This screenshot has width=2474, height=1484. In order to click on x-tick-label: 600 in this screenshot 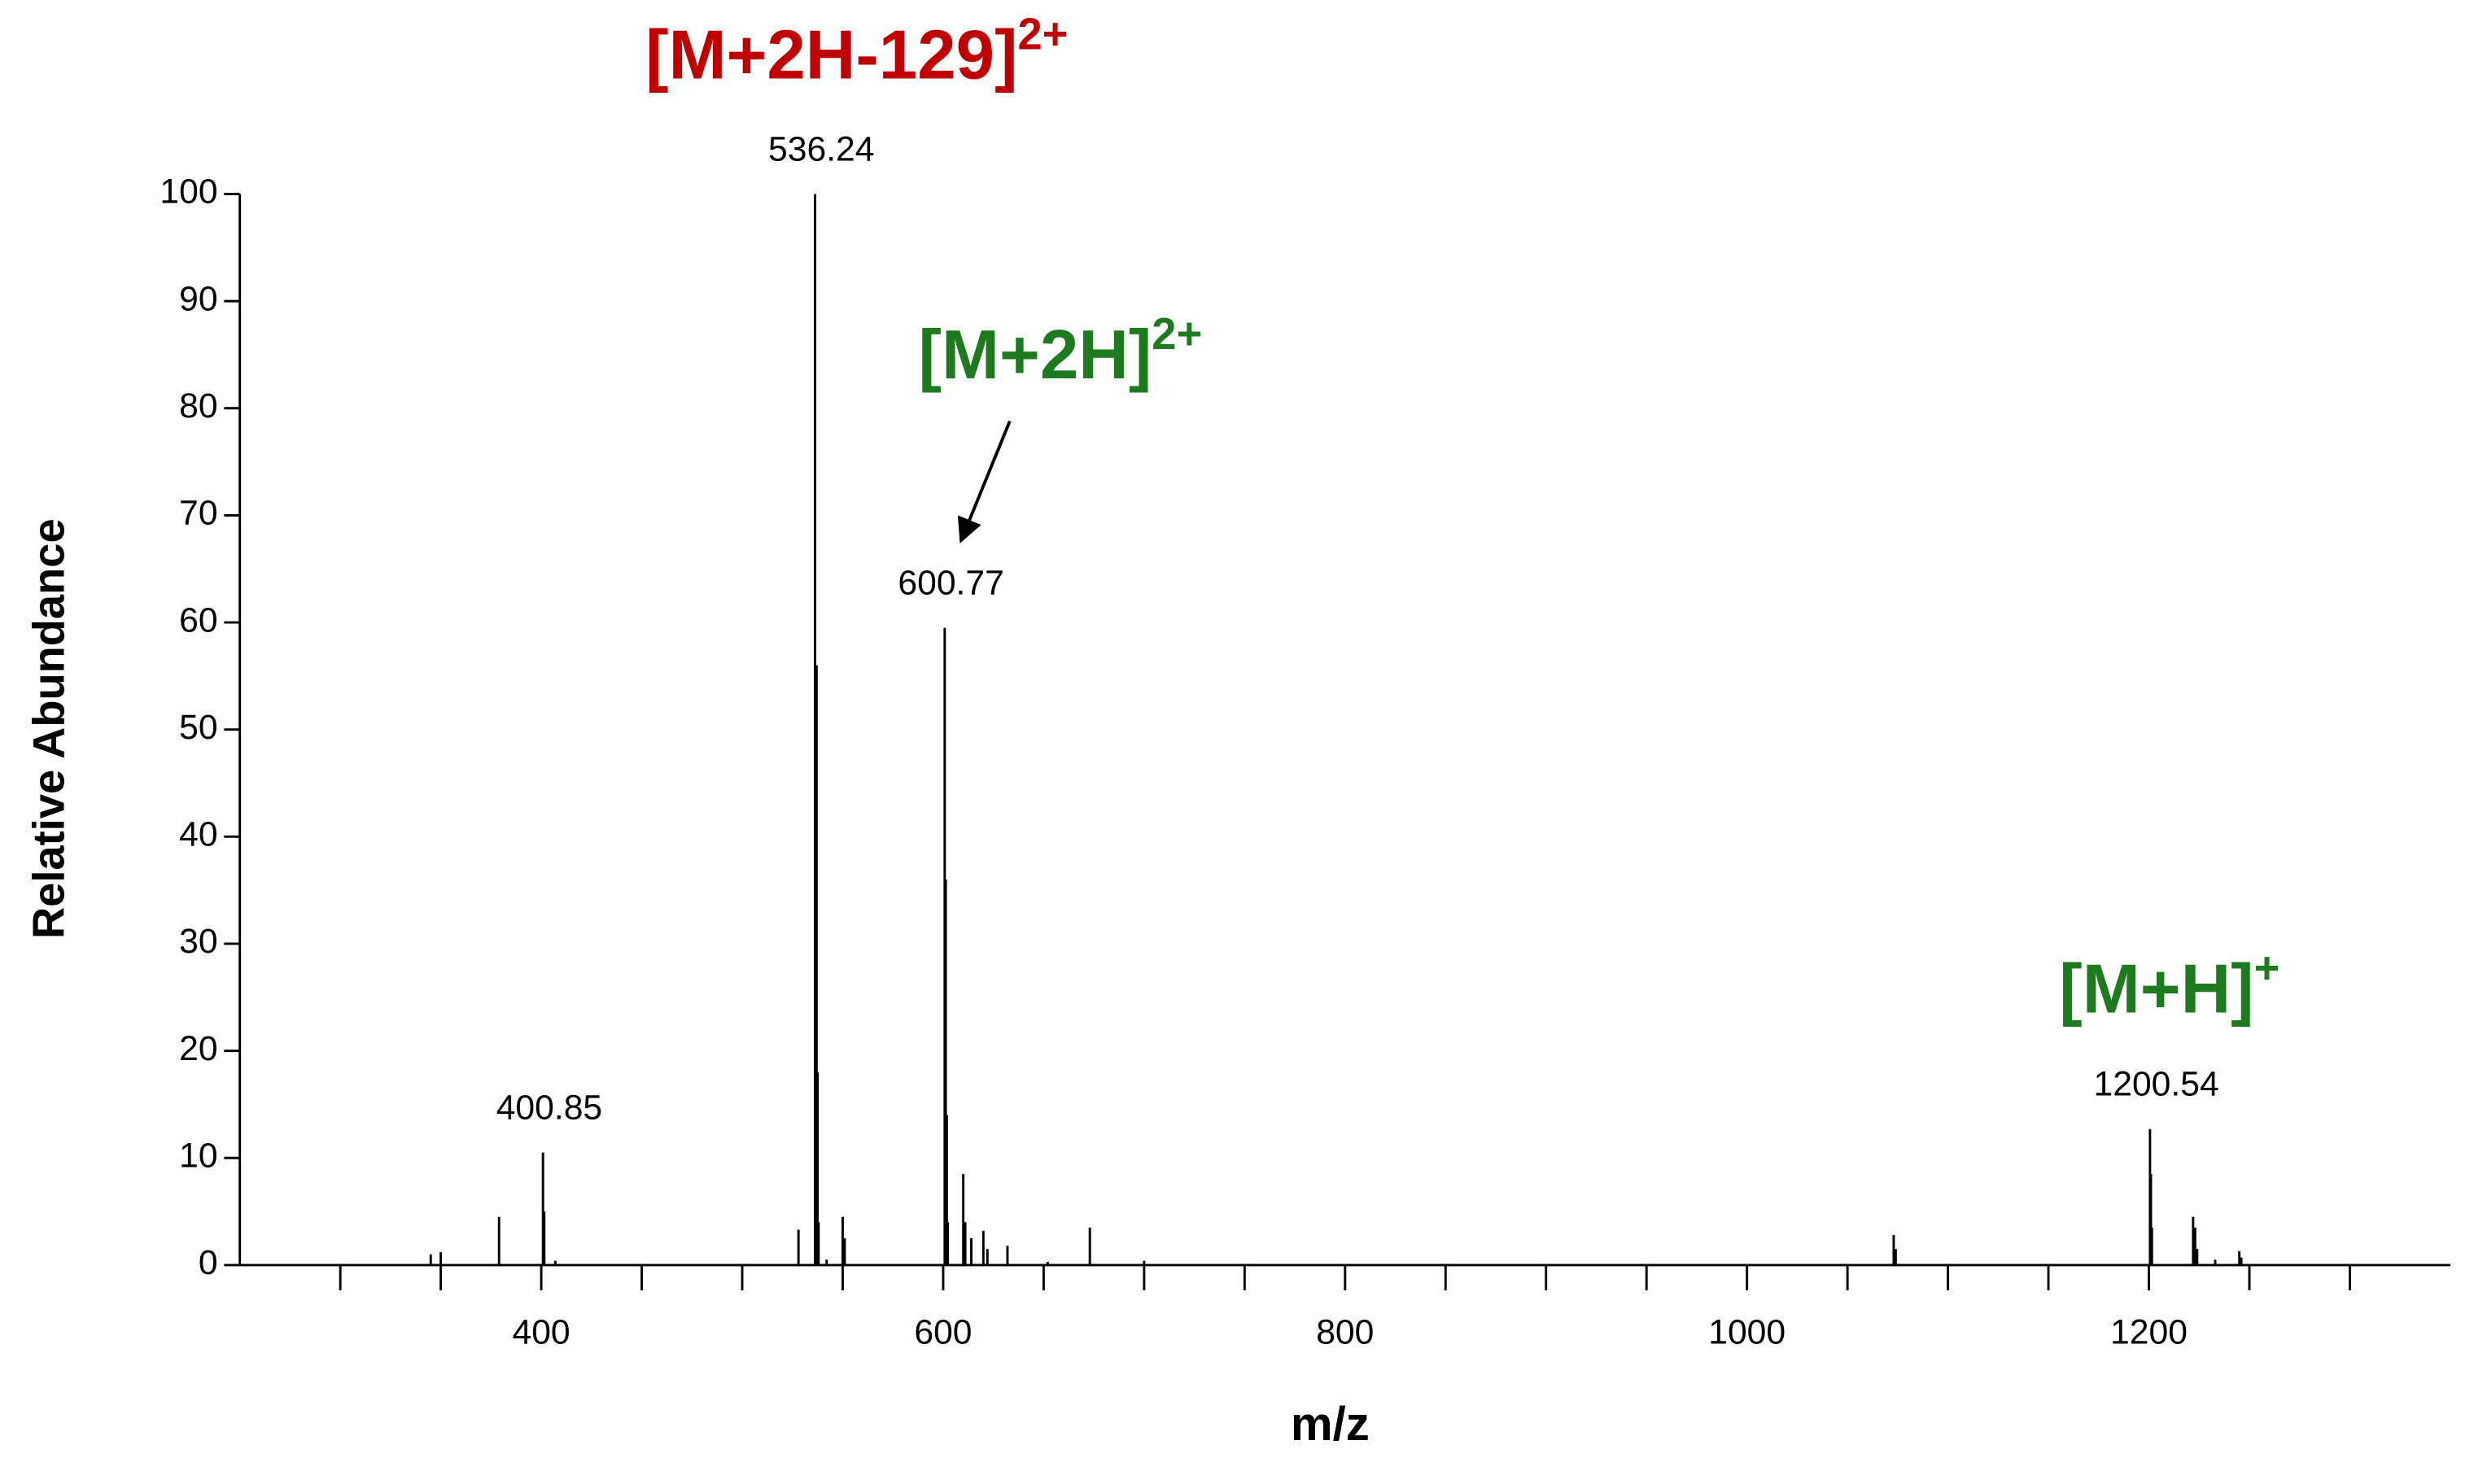, I will do `click(943, 1331)`.